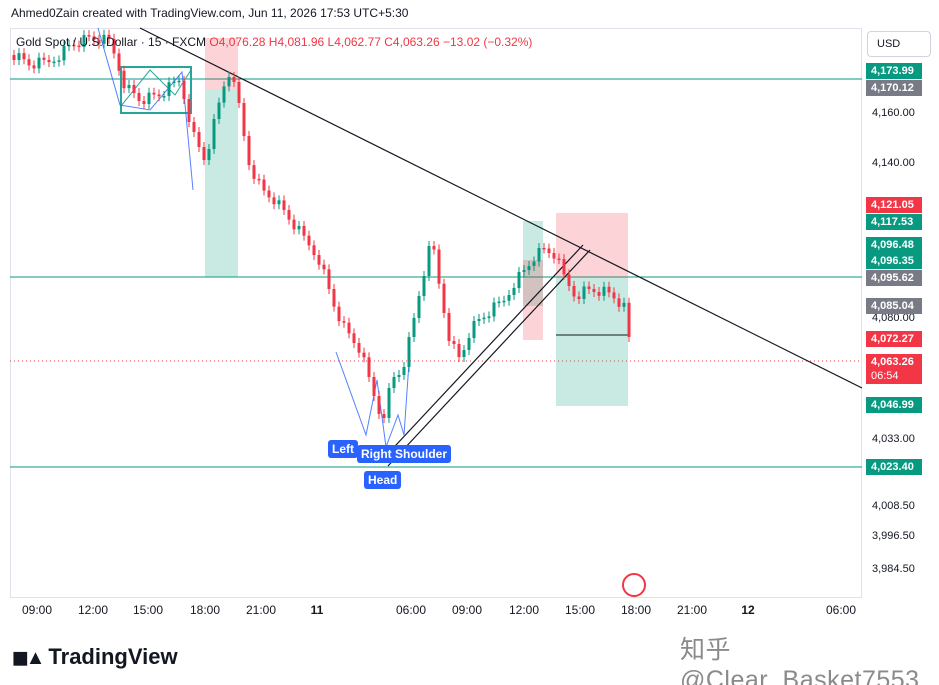 This screenshot has height=685, width=939. What do you see at coordinates (354, 42) in the screenshot?
I see `low-value: L4,062.77` at bounding box center [354, 42].